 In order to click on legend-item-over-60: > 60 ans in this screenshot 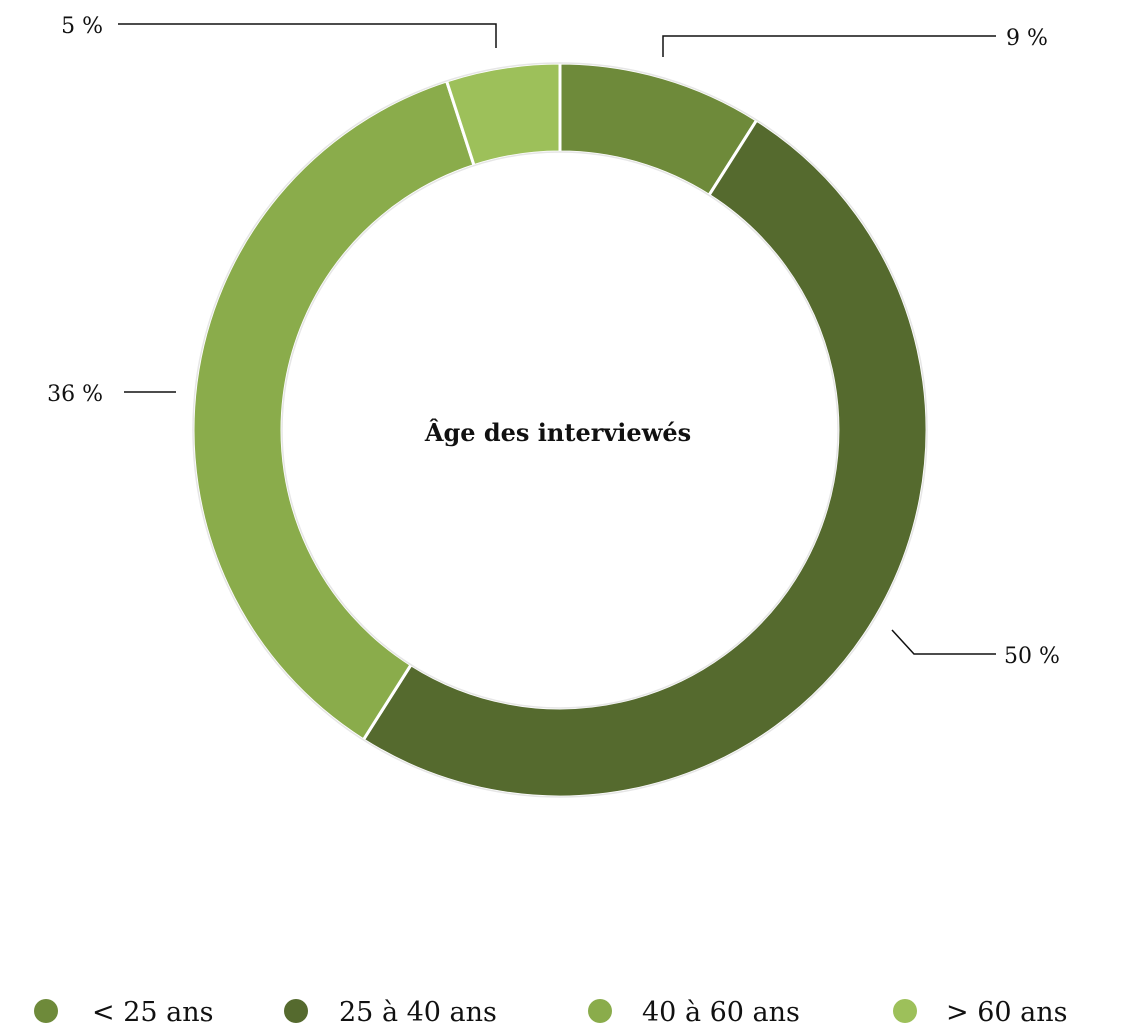, I will do `click(980, 1012)`.